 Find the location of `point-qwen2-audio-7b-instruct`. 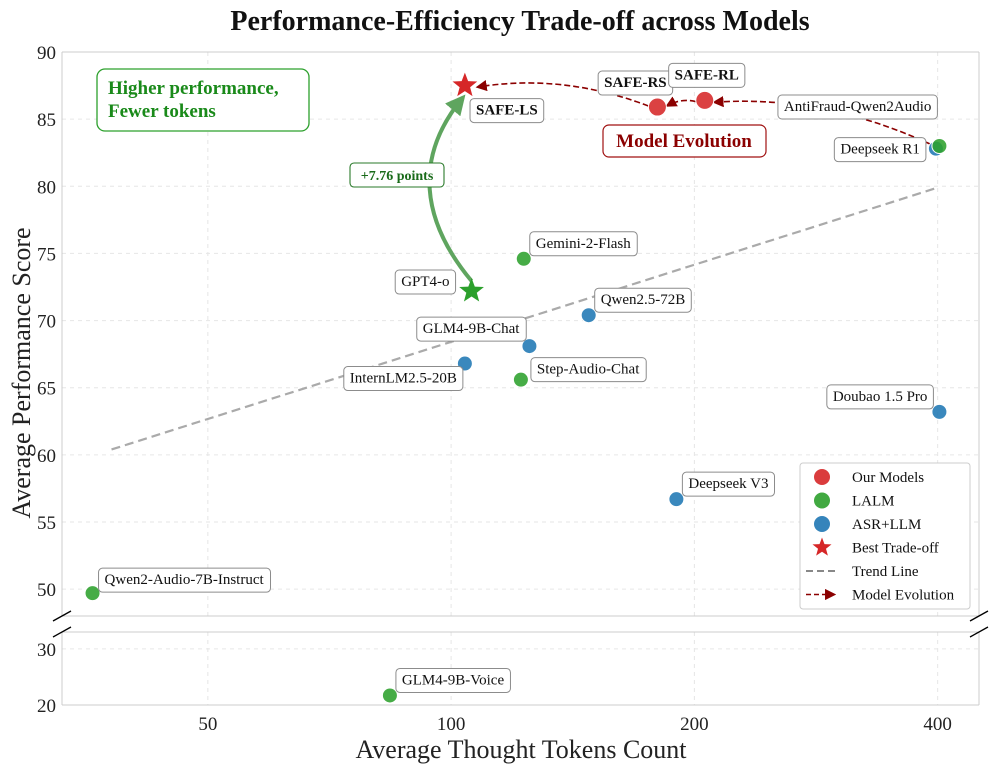

point-qwen2-audio-7b-instruct is located at coordinates (92, 593).